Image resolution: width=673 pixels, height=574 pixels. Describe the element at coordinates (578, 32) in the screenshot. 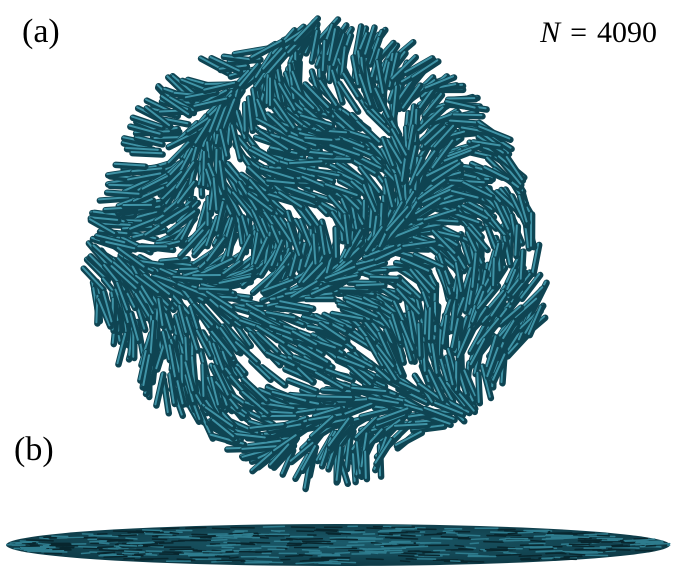

I see `operator: =` at that location.